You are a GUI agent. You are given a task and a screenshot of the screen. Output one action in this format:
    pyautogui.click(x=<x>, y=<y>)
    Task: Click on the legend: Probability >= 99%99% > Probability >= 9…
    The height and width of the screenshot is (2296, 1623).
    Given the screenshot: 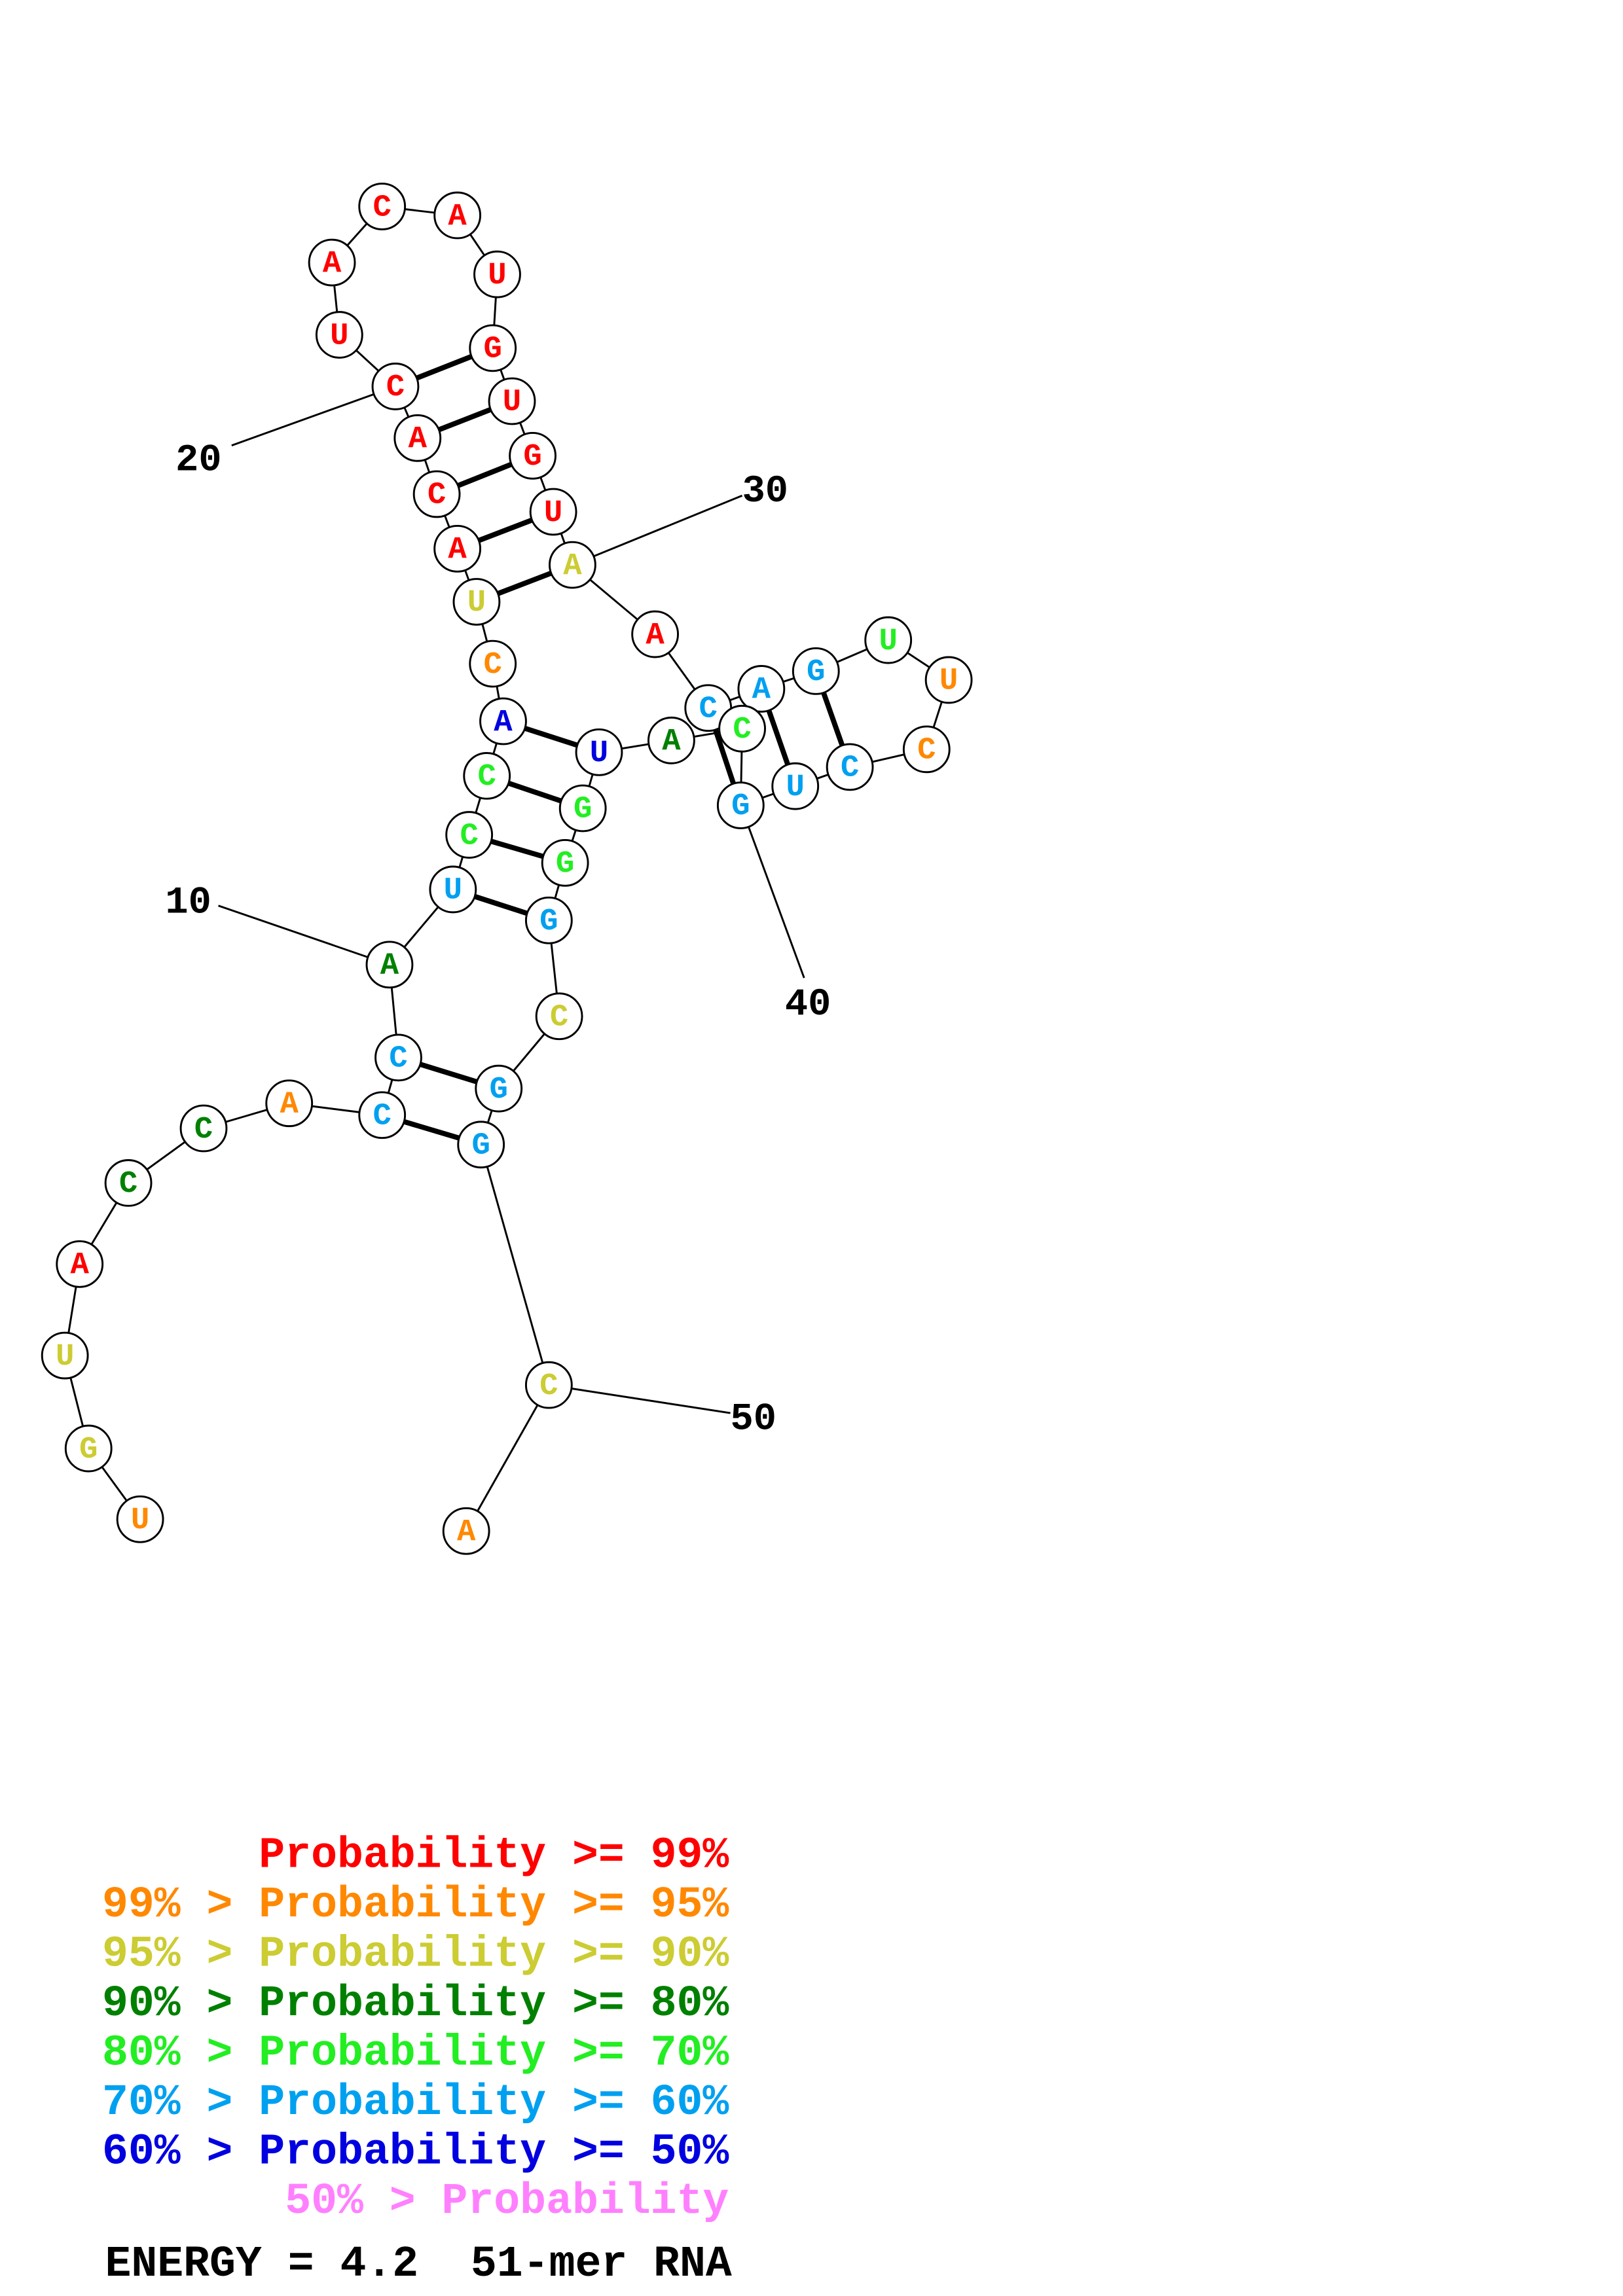 What is the action you would take?
    pyautogui.click(x=415, y=2028)
    